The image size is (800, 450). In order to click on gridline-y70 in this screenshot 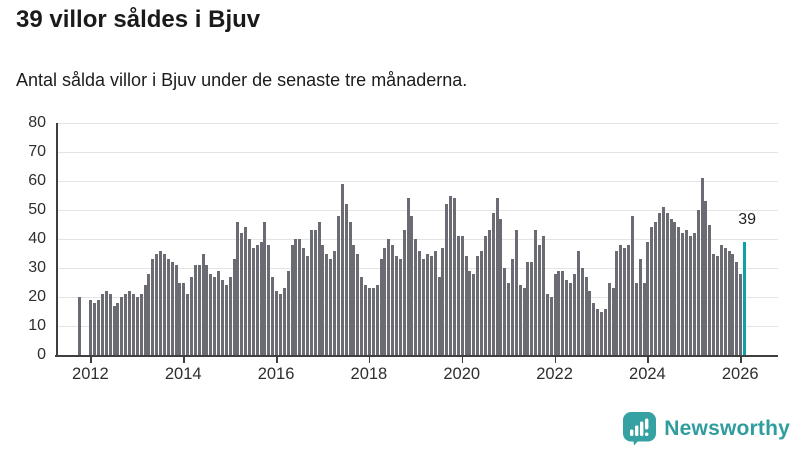, I will do `click(417, 152)`.